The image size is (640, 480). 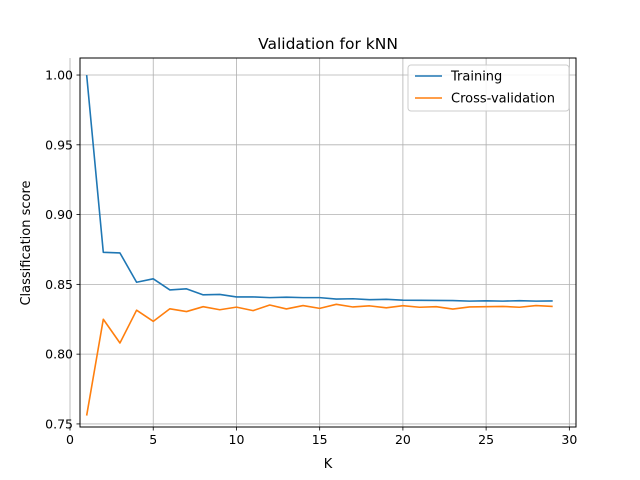 What do you see at coordinates (70, 439) in the screenshot?
I see `x-tick-label-0: 0` at bounding box center [70, 439].